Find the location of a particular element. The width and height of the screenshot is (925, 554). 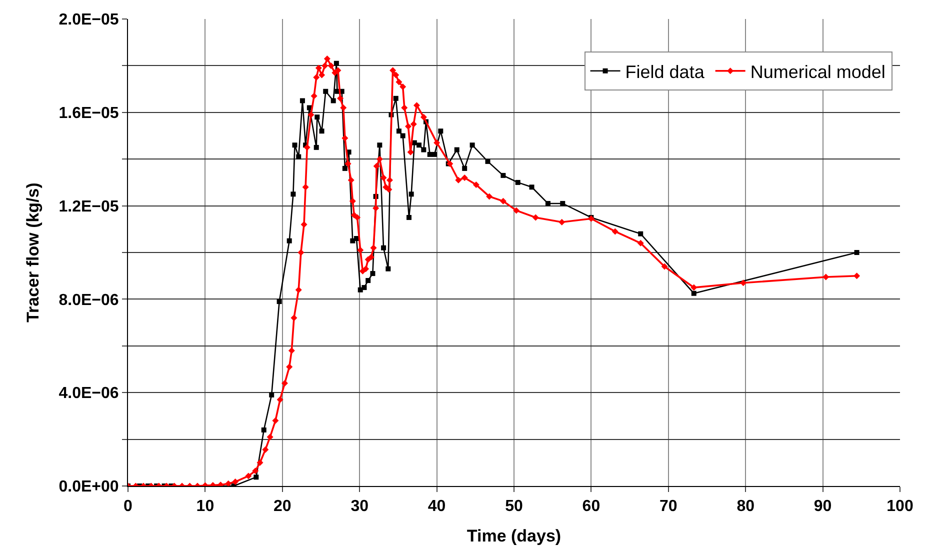

x-tick-label: 80 is located at coordinates (745, 507).